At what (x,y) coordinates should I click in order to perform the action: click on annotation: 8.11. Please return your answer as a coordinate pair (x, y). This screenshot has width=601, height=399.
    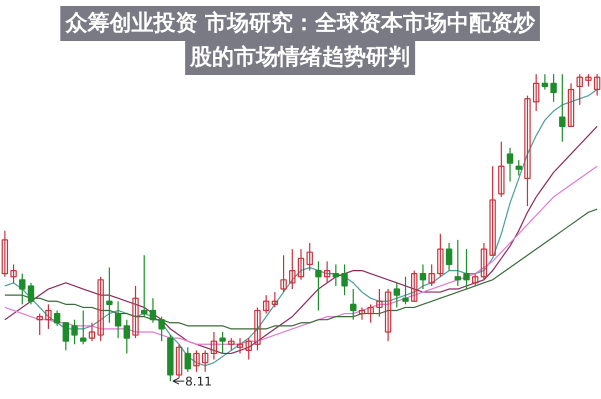
    Looking at the image, I should click on (198, 381).